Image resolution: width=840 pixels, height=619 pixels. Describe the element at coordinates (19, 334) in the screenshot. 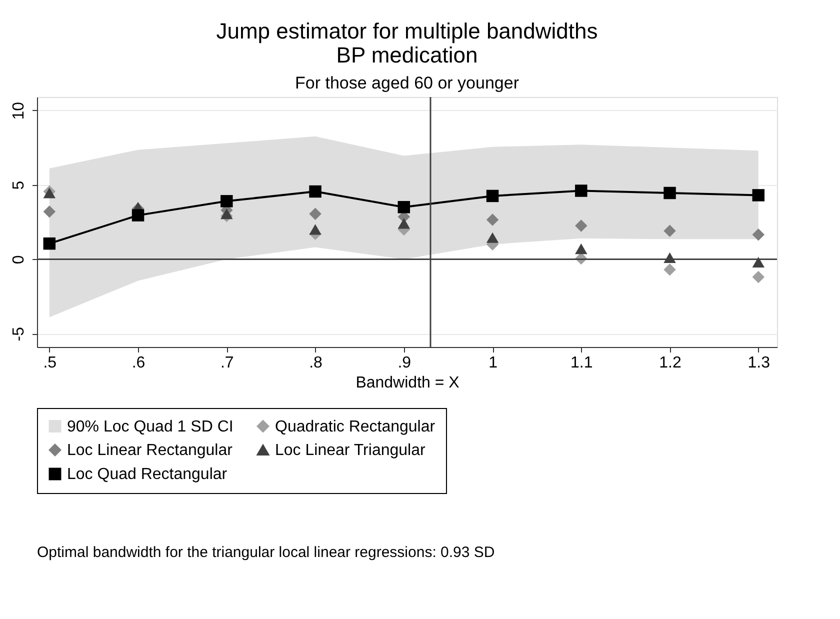

I see `y-tick-label: -5` at that location.